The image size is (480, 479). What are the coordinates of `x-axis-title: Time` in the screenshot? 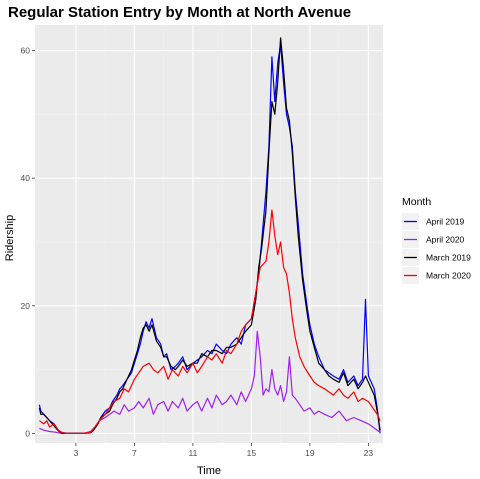 It's located at (209, 471).